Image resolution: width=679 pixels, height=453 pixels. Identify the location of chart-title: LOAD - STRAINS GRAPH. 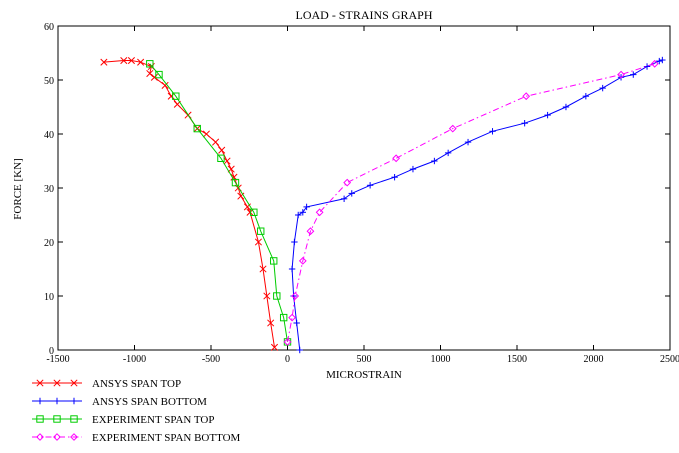
(363, 15).